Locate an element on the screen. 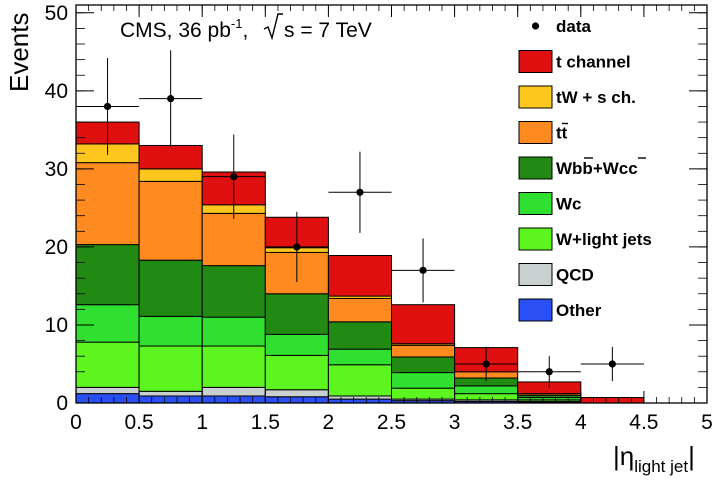  bar-tw-s-ch--bin-1 is located at coordinates (170, 175).